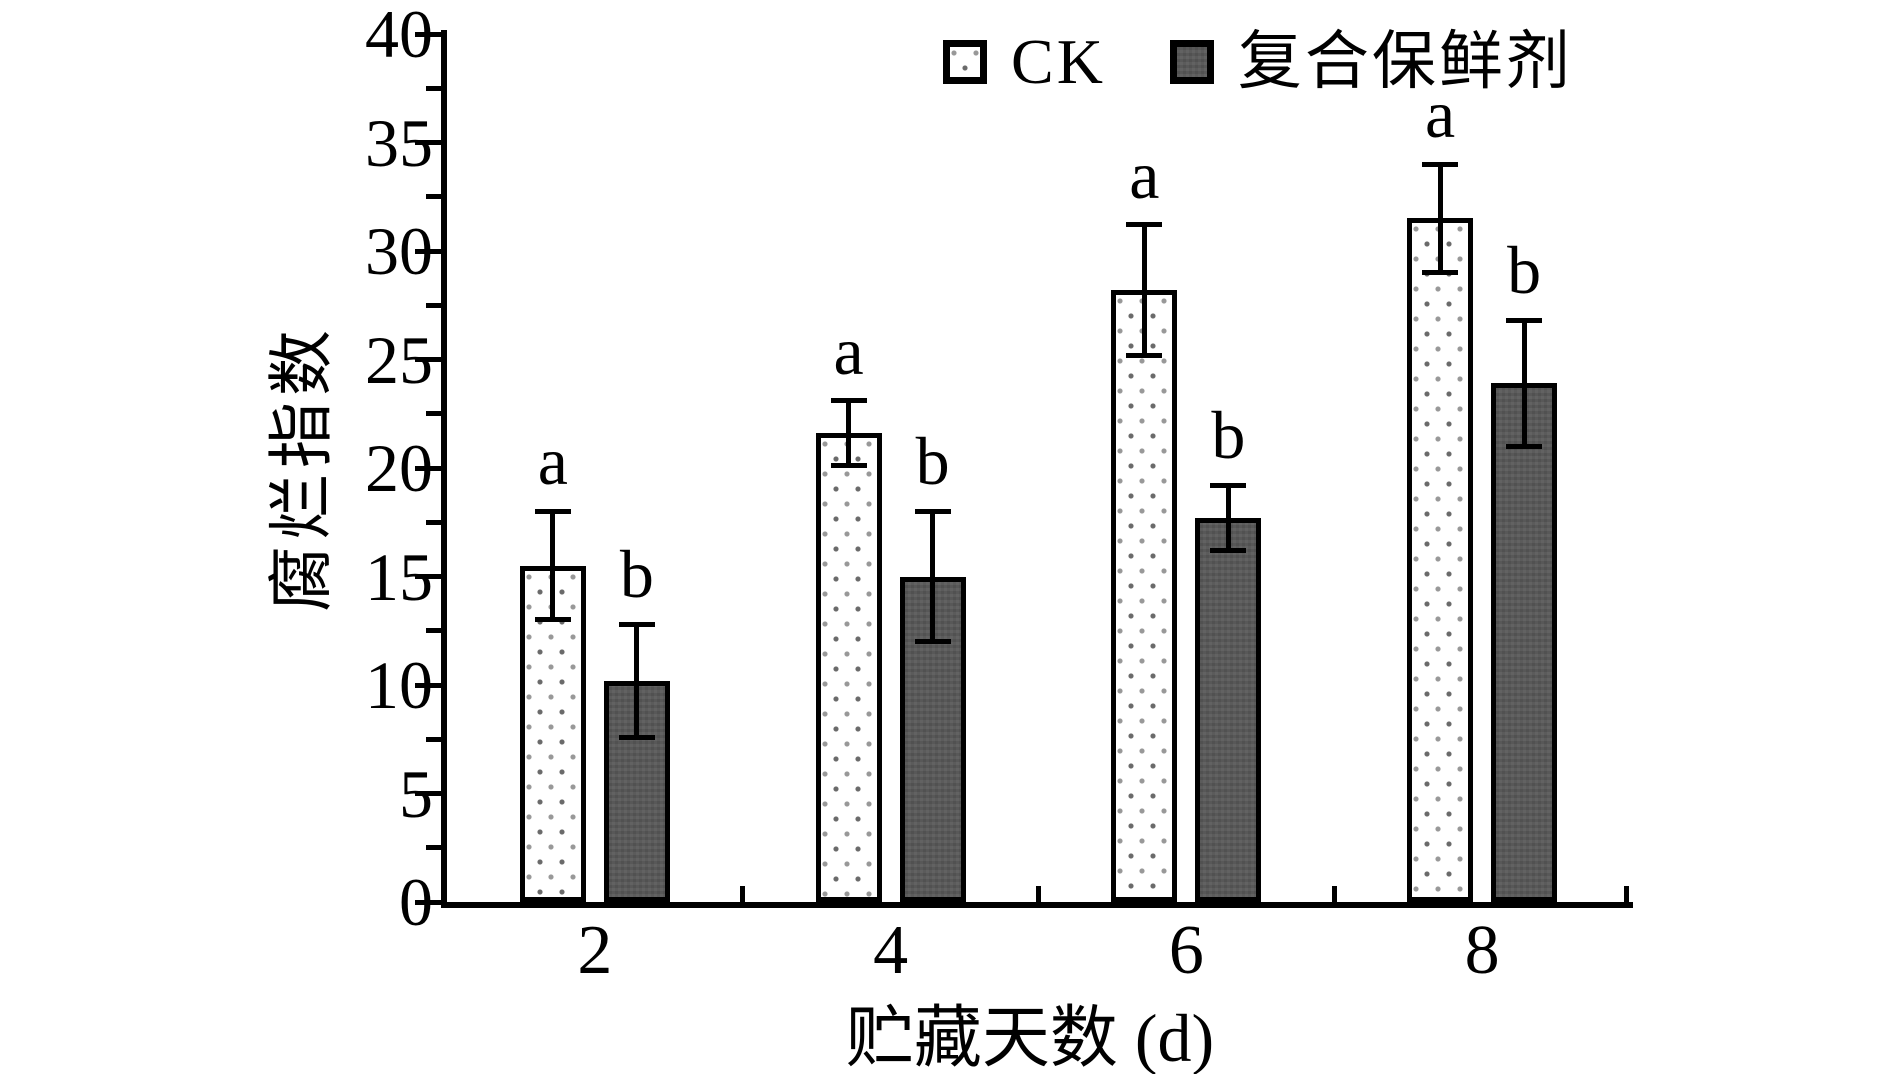 The image size is (1890, 1074). I want to click on x-tick-label: 6, so click(1186, 950).